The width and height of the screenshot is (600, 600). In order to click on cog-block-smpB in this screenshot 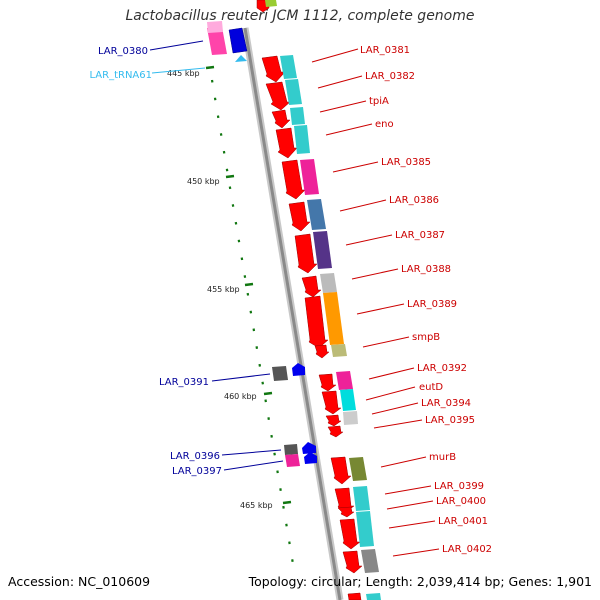, I will do `click(339, 350)`.